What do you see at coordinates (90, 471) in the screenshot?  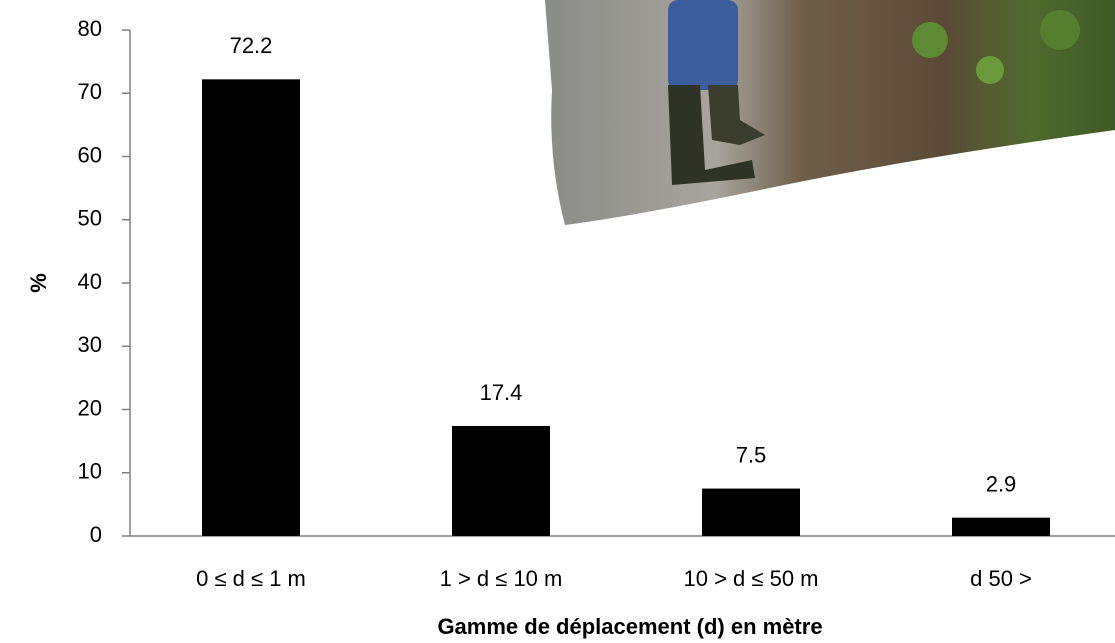 I see `y-tick-label: 10` at bounding box center [90, 471].